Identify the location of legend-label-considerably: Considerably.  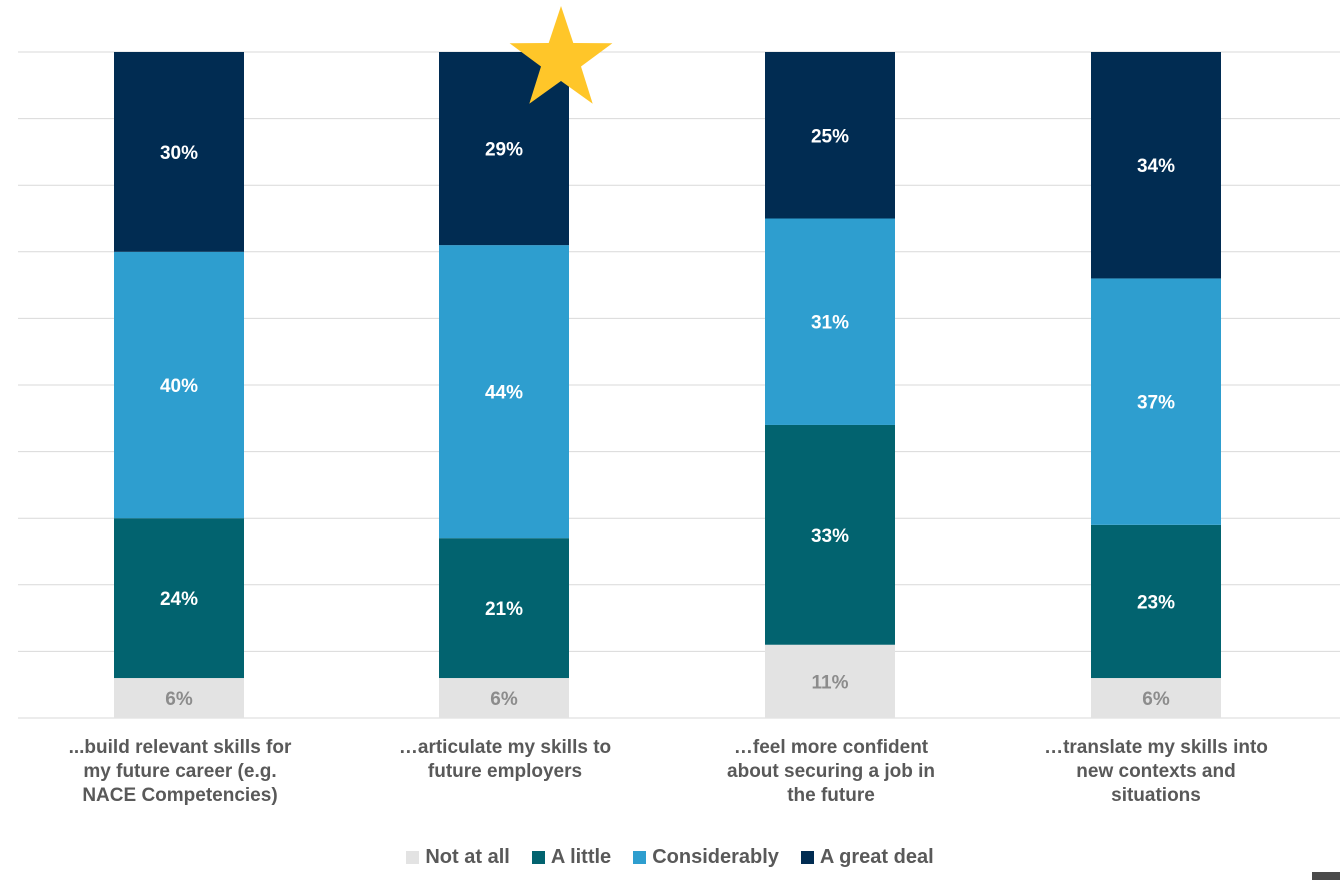
(715, 857).